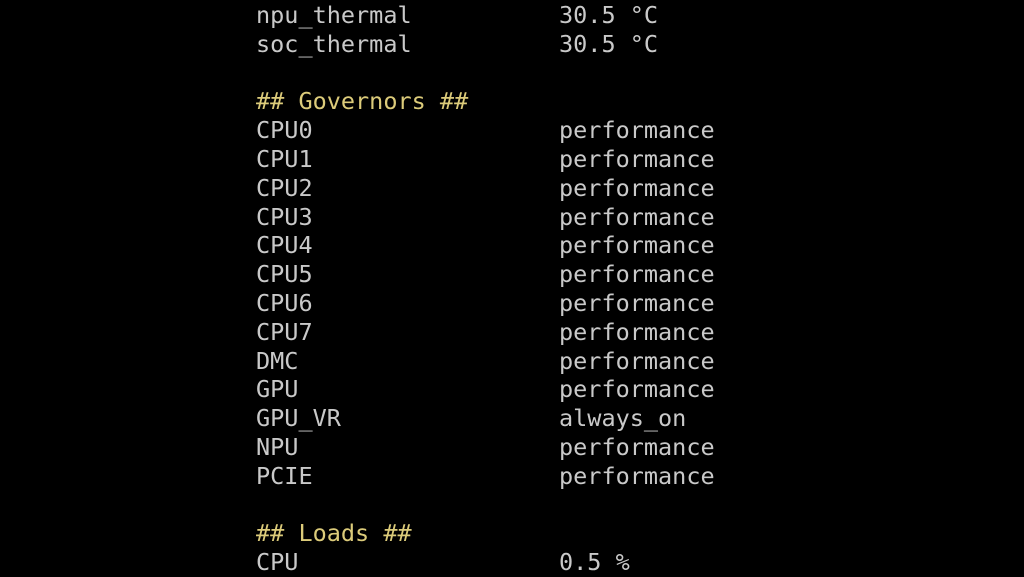  I want to click on item-value: 0.5 %, so click(594, 562).